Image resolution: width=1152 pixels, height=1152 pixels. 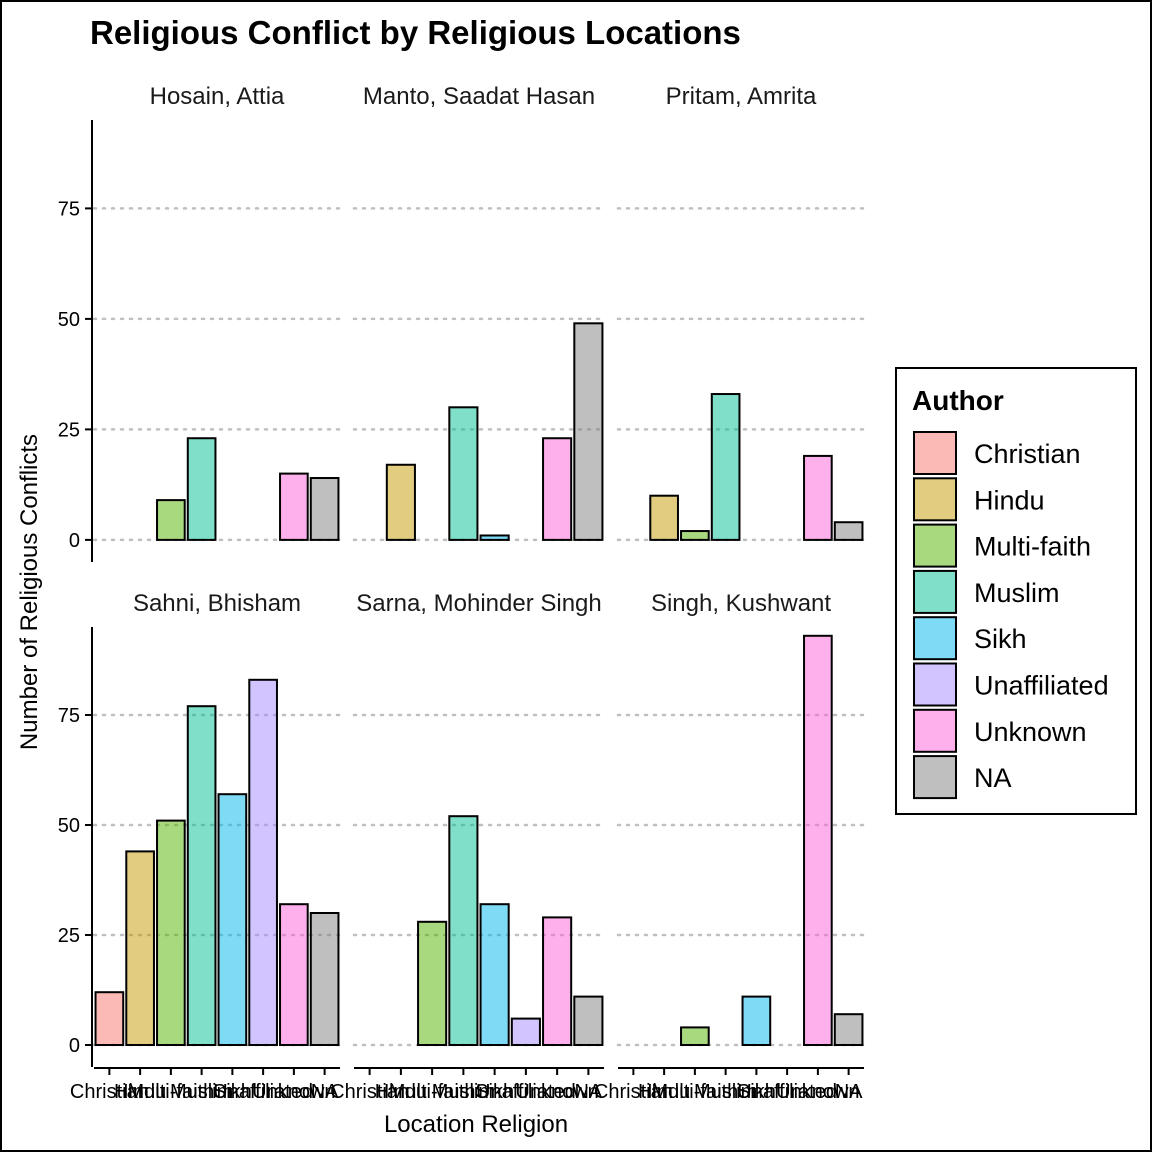 I want to click on legend-label-multi-faith: Multi-faith, so click(x=1032, y=547).